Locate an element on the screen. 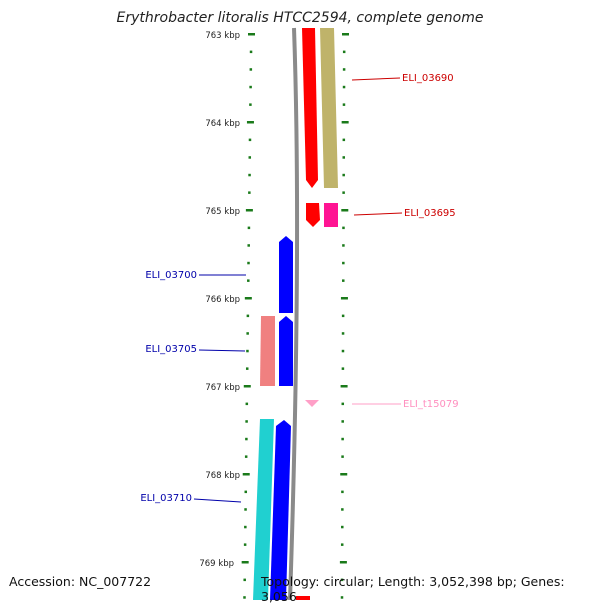 This screenshot has height=604, width=600. gene-eli-t15079 is located at coordinates (312, 403).